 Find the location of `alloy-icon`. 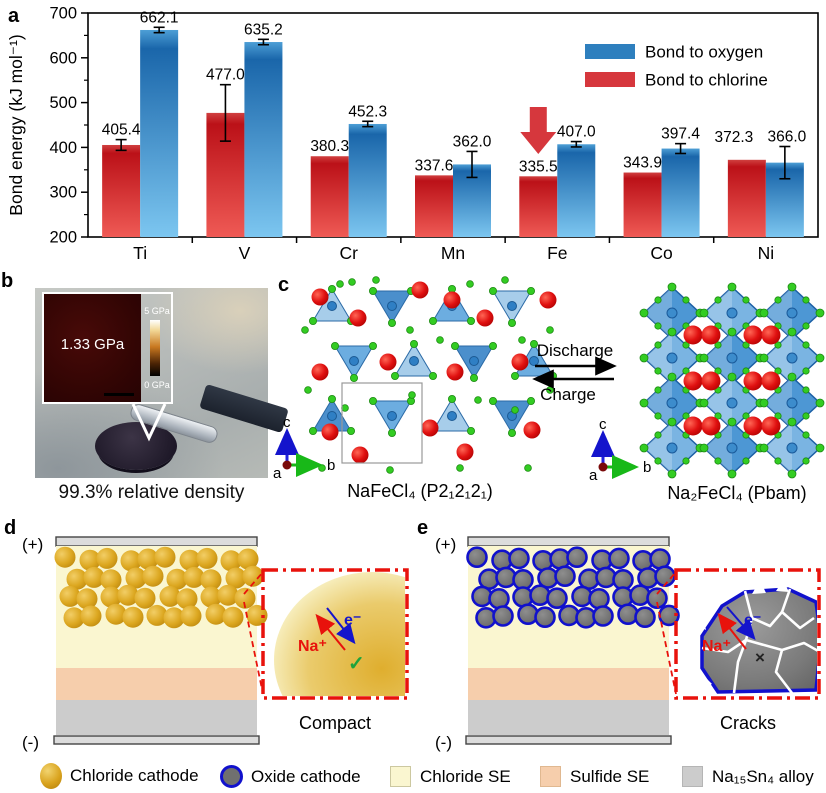

alloy-icon is located at coordinates (692, 776).